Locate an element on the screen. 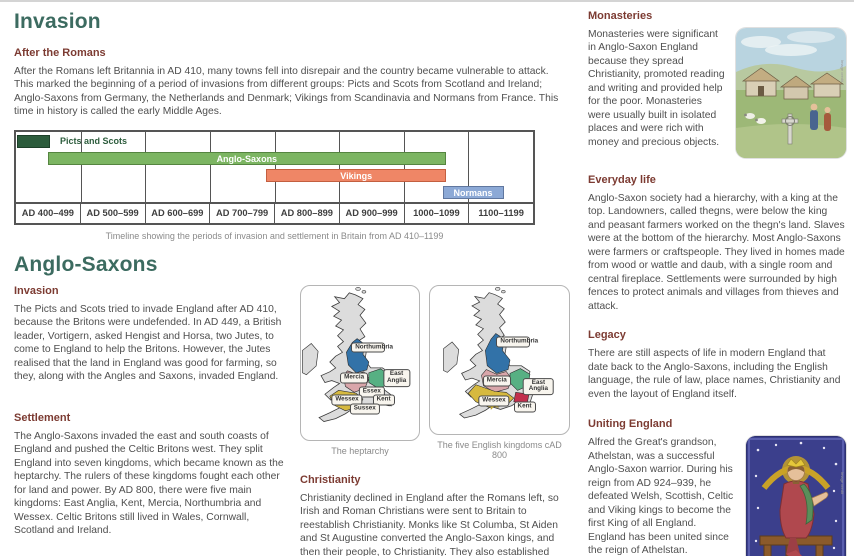 The image size is (854, 556). timeline-axis-cell: 1100–1199 is located at coordinates (500, 213).